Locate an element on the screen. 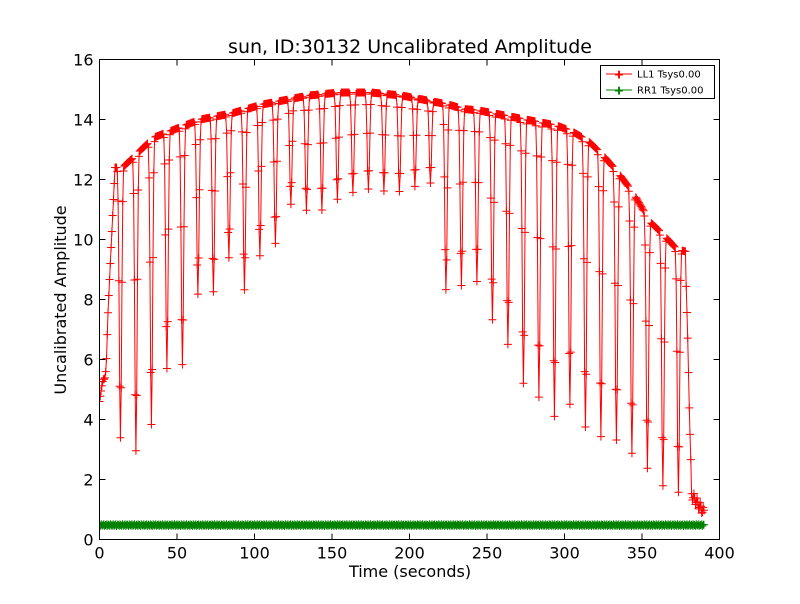  marker-rr1 is located at coordinates (703, 524).